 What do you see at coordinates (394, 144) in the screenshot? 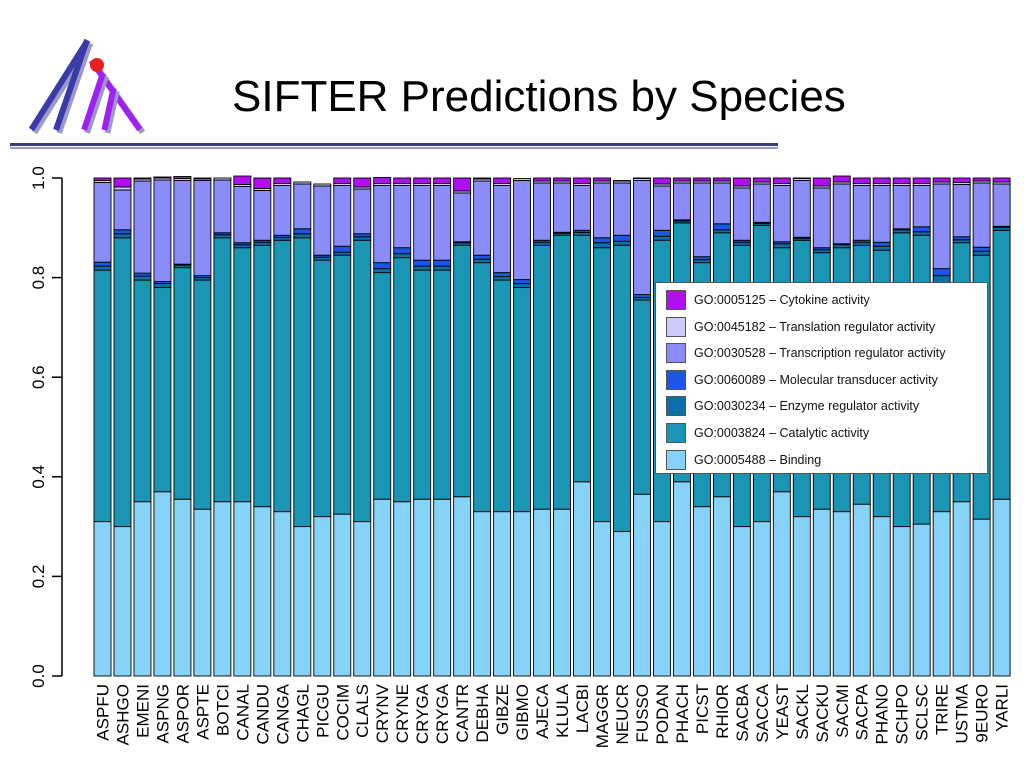
I see `title-underline-dark` at bounding box center [394, 144].